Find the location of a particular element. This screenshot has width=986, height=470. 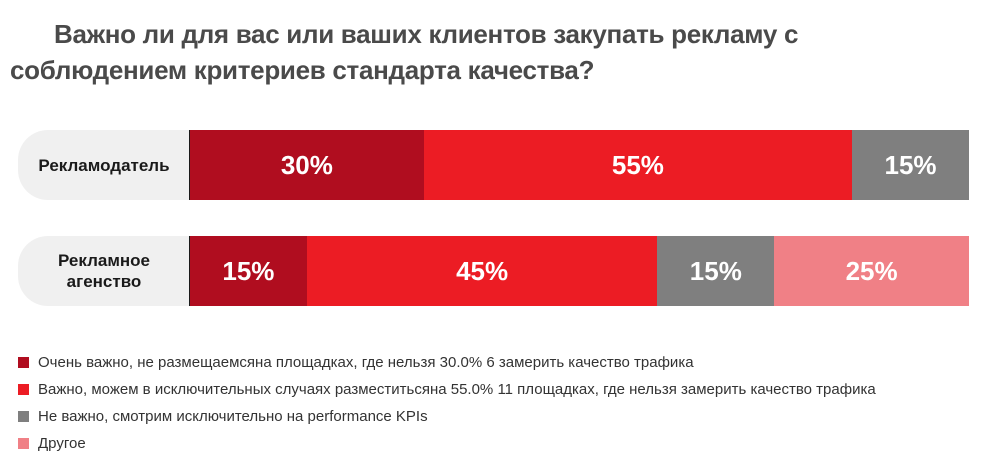

bar-segment: 25% is located at coordinates (871, 271).